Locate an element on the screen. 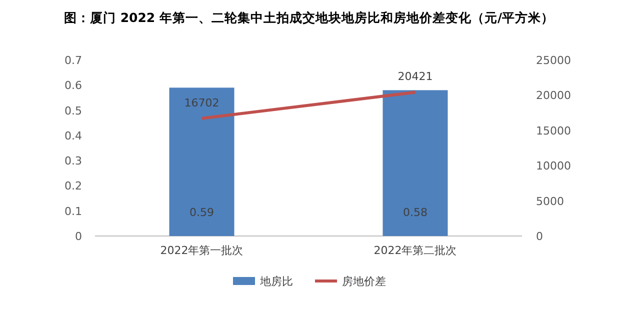 The width and height of the screenshot is (618, 328). chart-title: 图：厦门 2022 年第一、二轮集中土拍成交地块地房比和房地价差变化（元/平方米） is located at coordinates (309, 17).